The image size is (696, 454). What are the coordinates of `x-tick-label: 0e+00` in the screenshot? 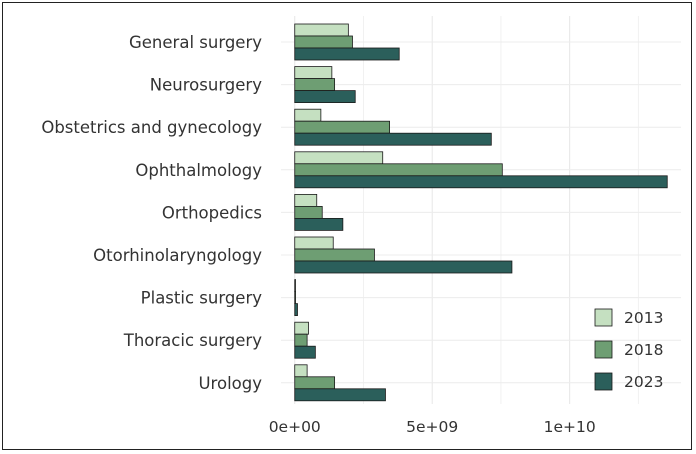 It's located at (295, 427).